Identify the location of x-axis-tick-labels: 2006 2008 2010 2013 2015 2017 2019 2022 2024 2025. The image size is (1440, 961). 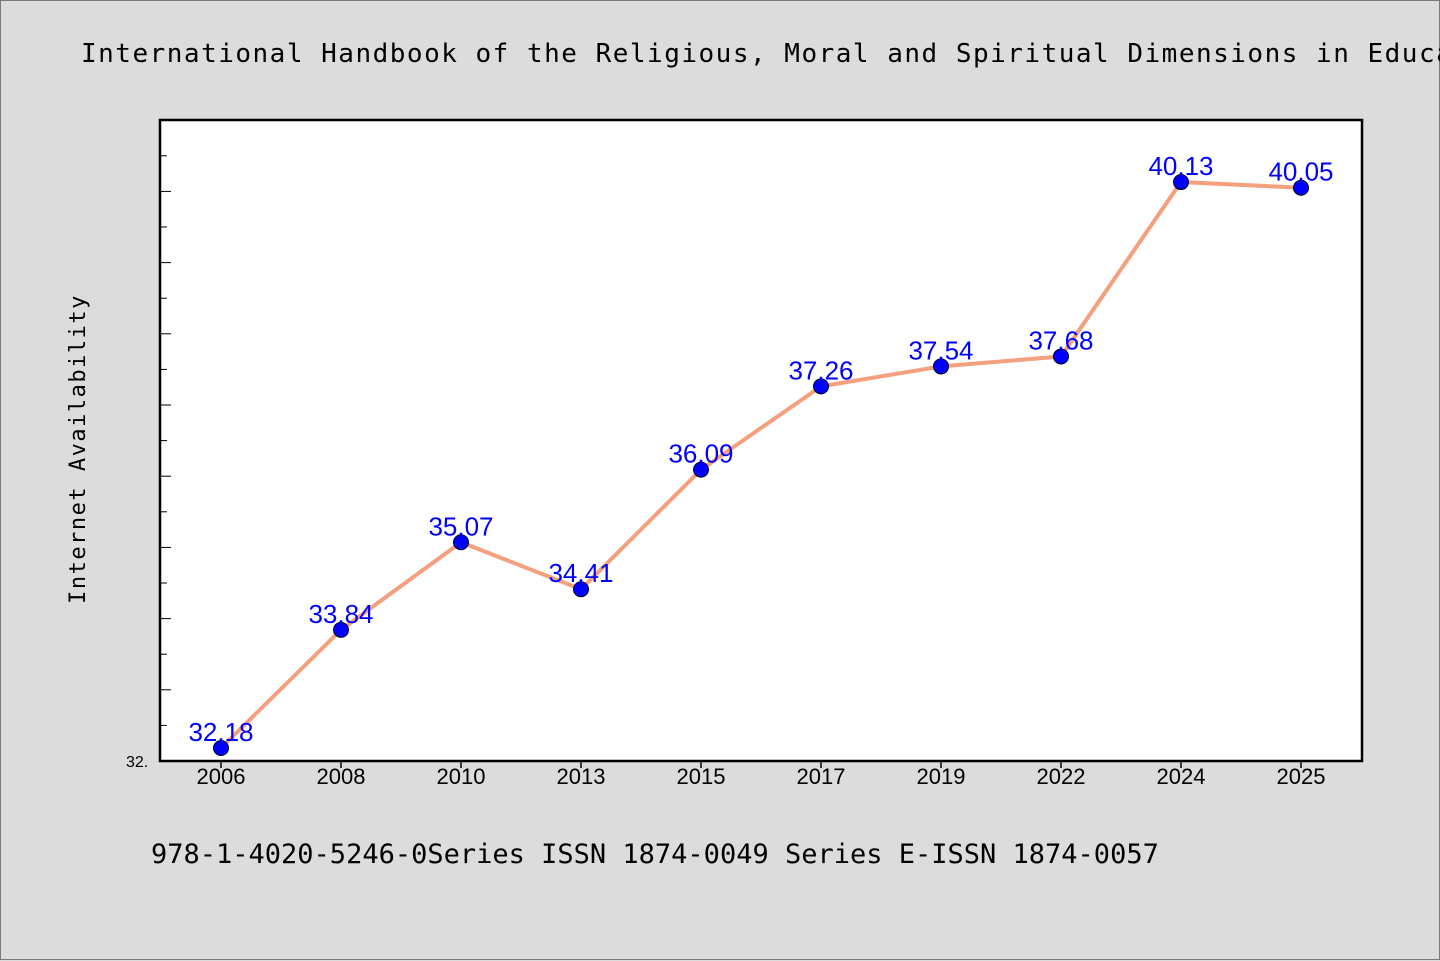
(761, 776).